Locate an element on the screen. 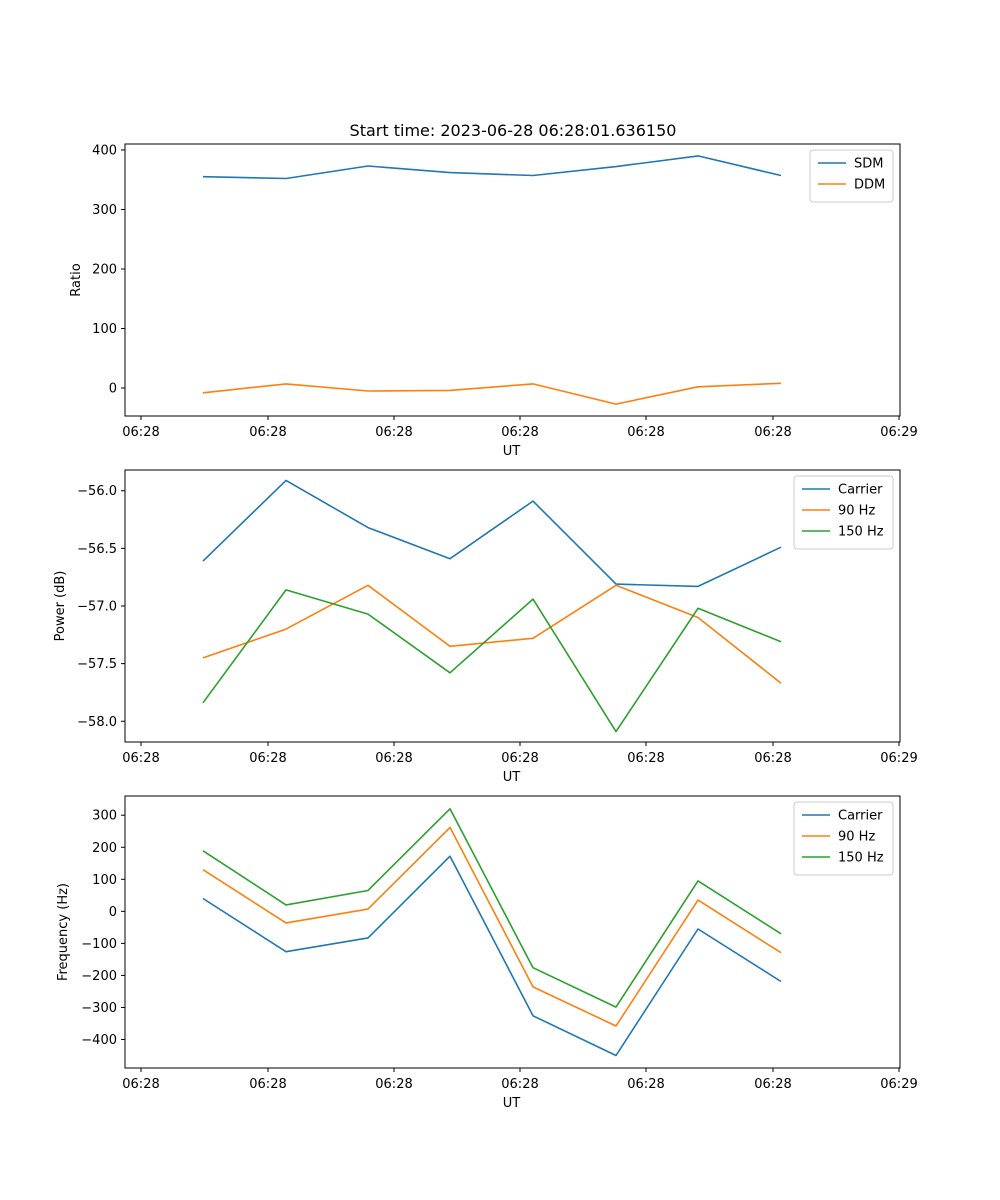 This screenshot has height=1200, width=1000. y-axis-label: Power (dB) is located at coordinates (60, 606).